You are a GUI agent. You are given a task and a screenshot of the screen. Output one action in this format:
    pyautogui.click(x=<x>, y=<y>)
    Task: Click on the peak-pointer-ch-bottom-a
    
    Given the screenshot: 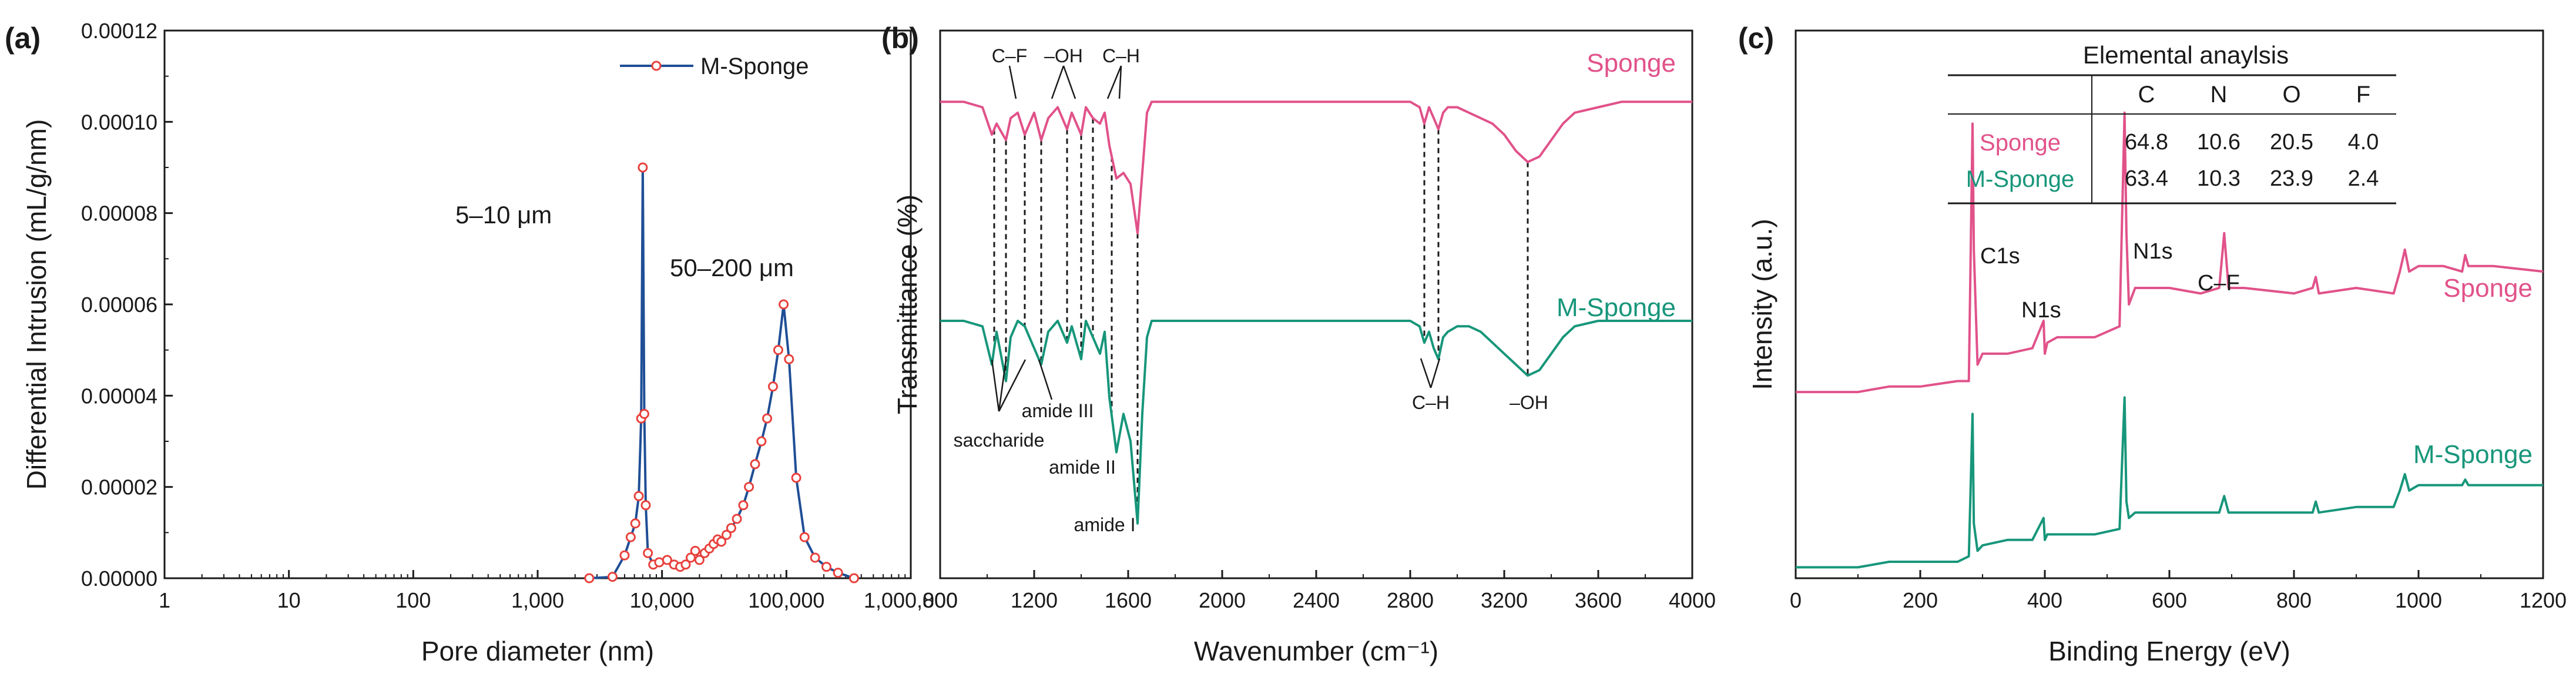 What is the action you would take?
    pyautogui.click(x=1426, y=373)
    